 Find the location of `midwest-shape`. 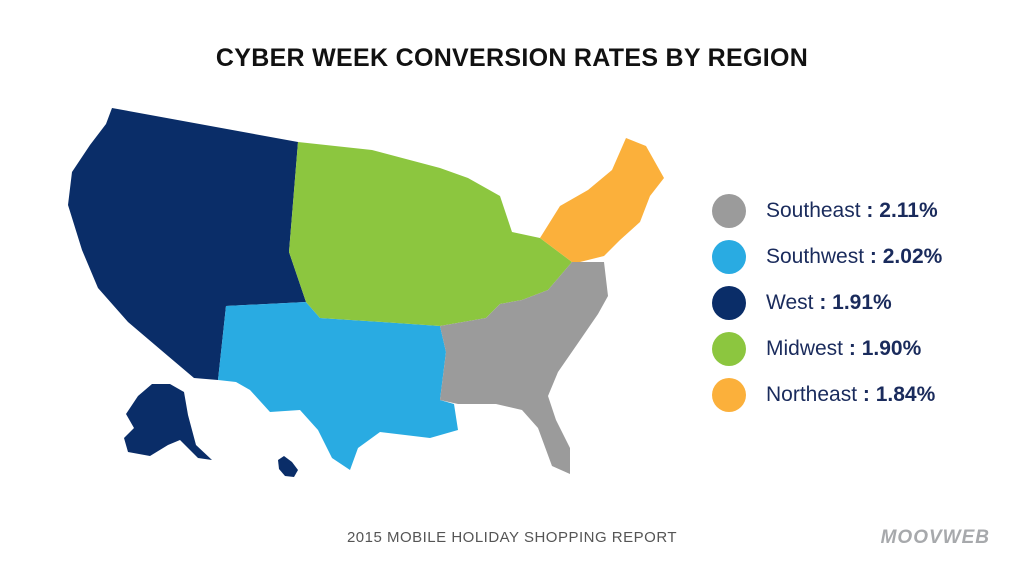

midwest-shape is located at coordinates (430, 234).